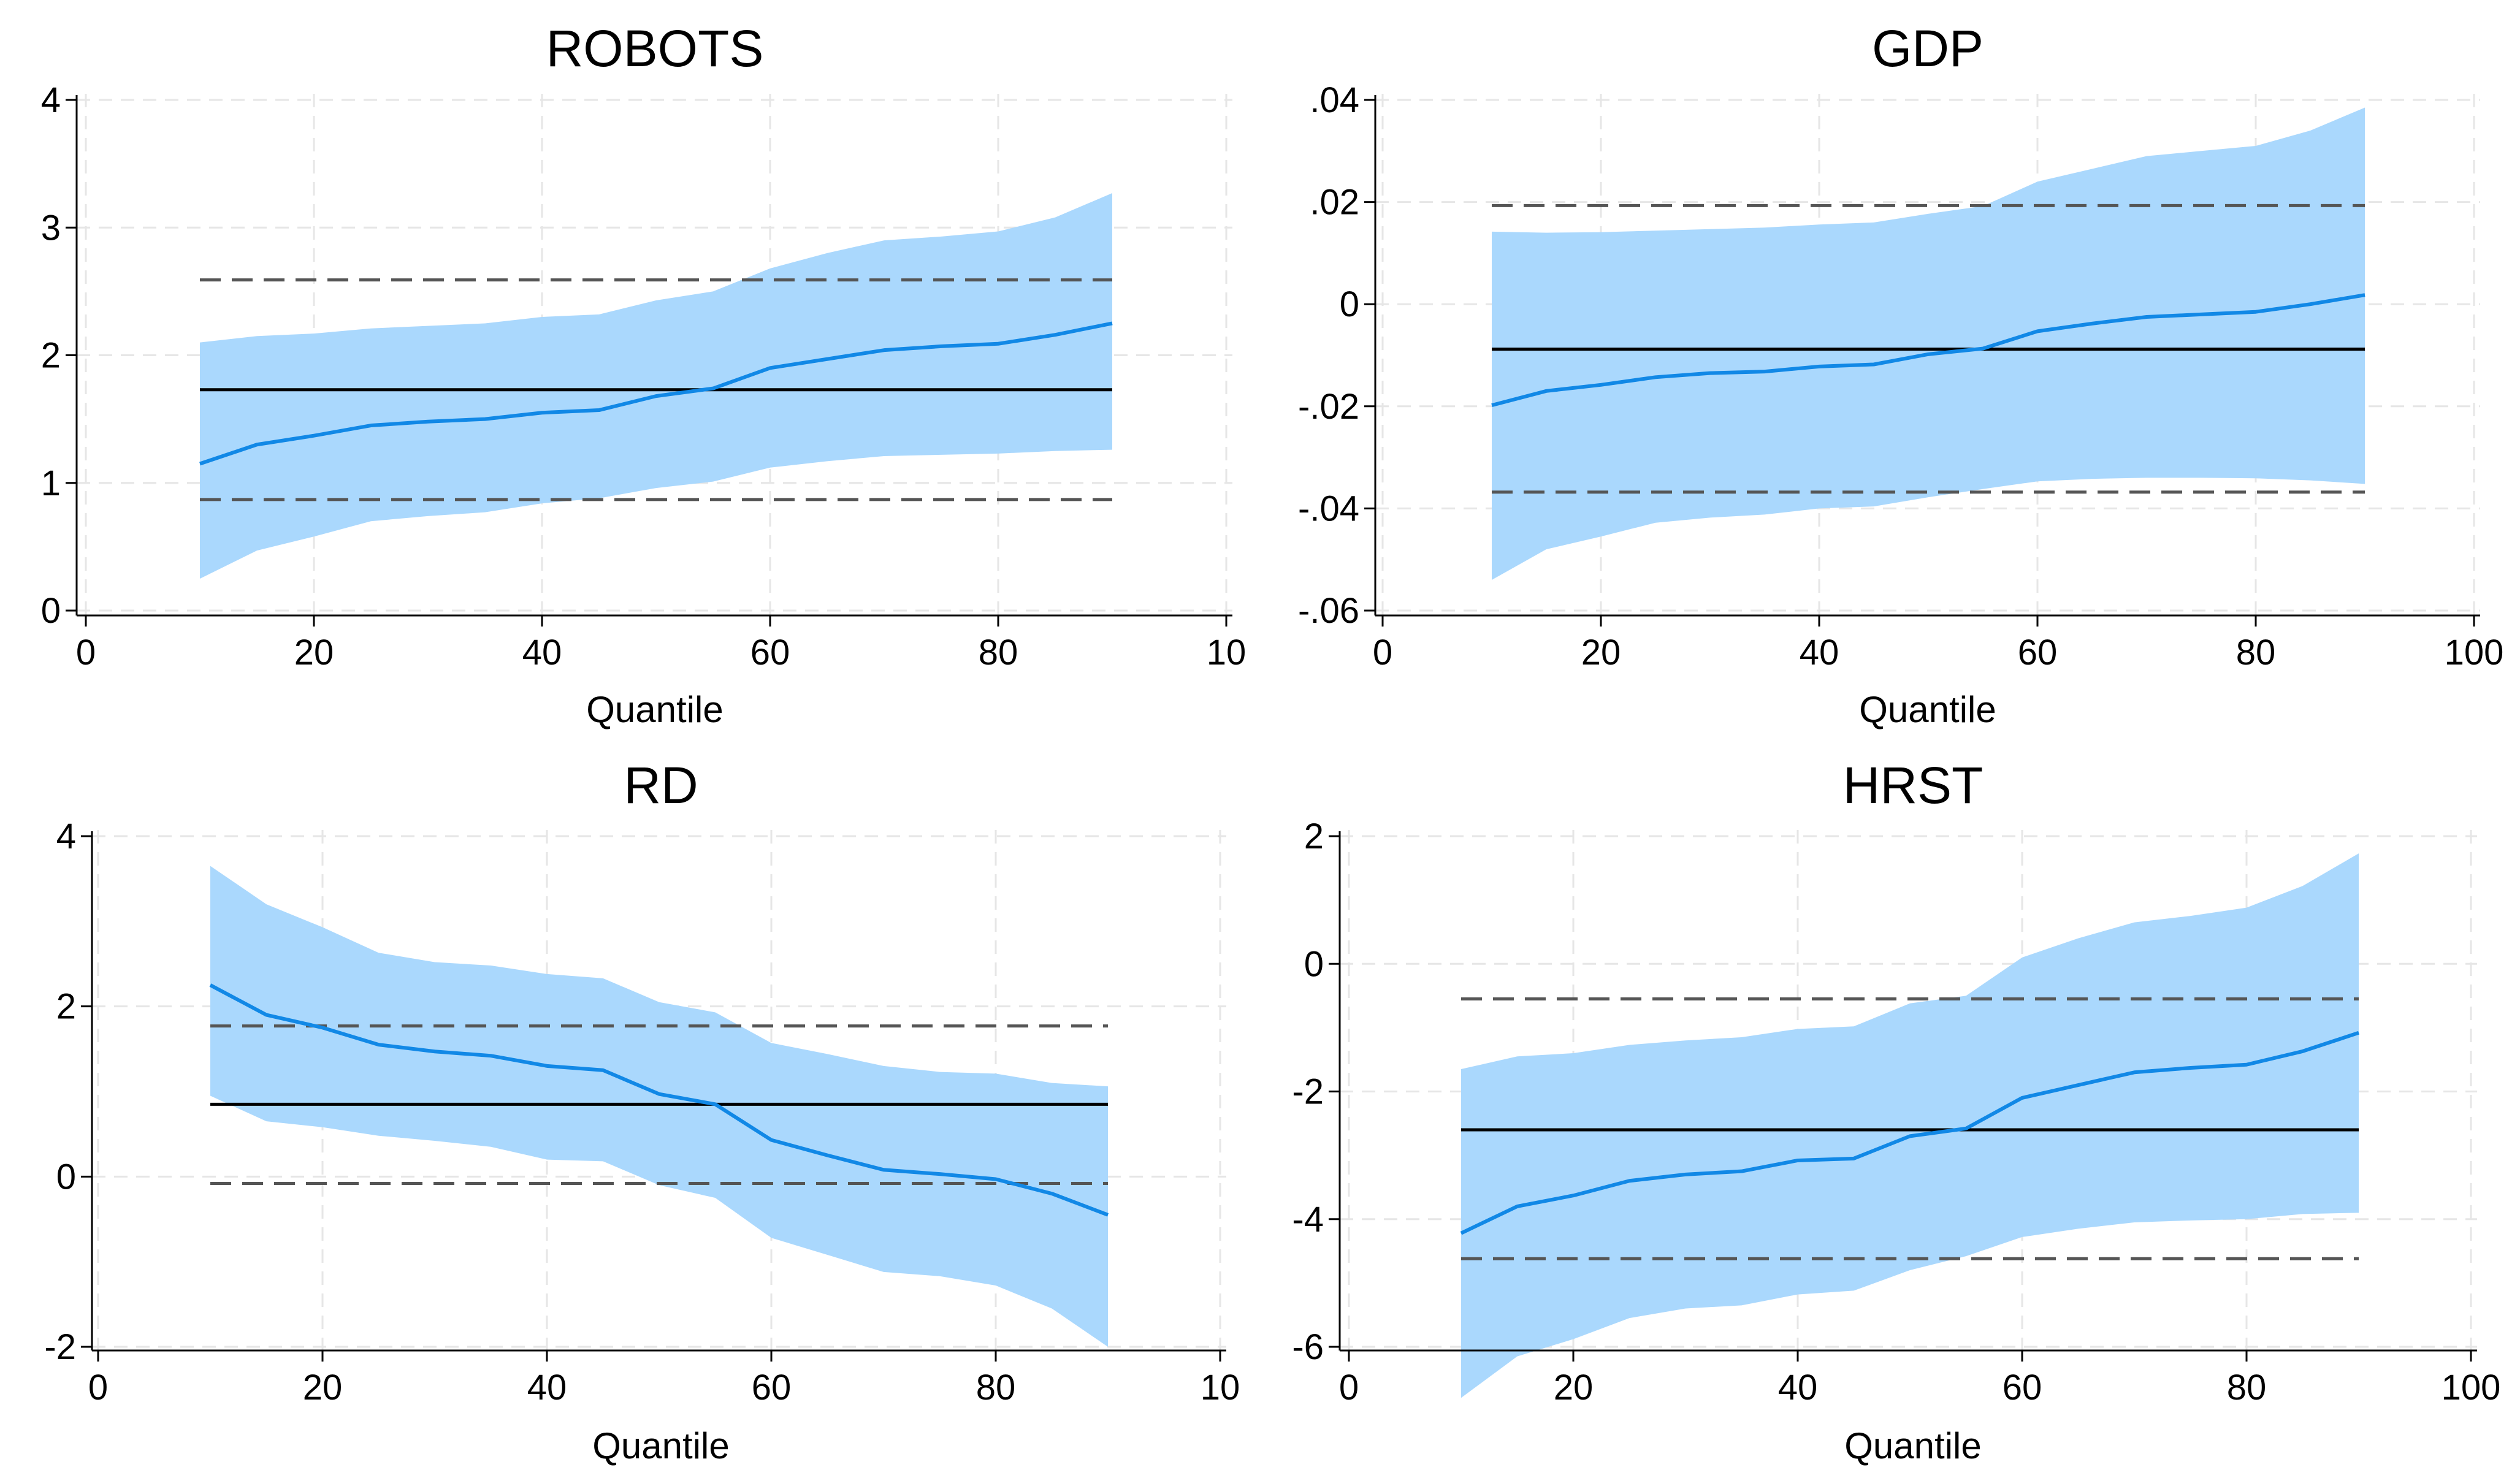 This screenshot has height=1478, width=2520. I want to click on chart-title: GDP, so click(1928, 48).